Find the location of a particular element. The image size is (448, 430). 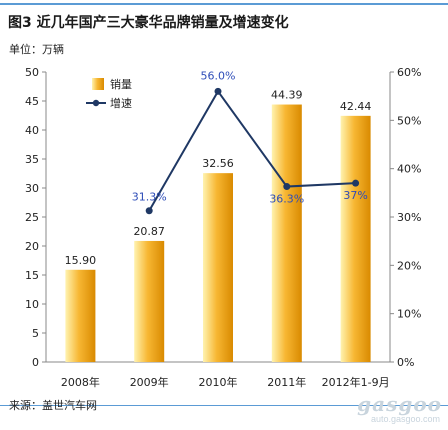

legend-swatch-bar is located at coordinates (98, 84).